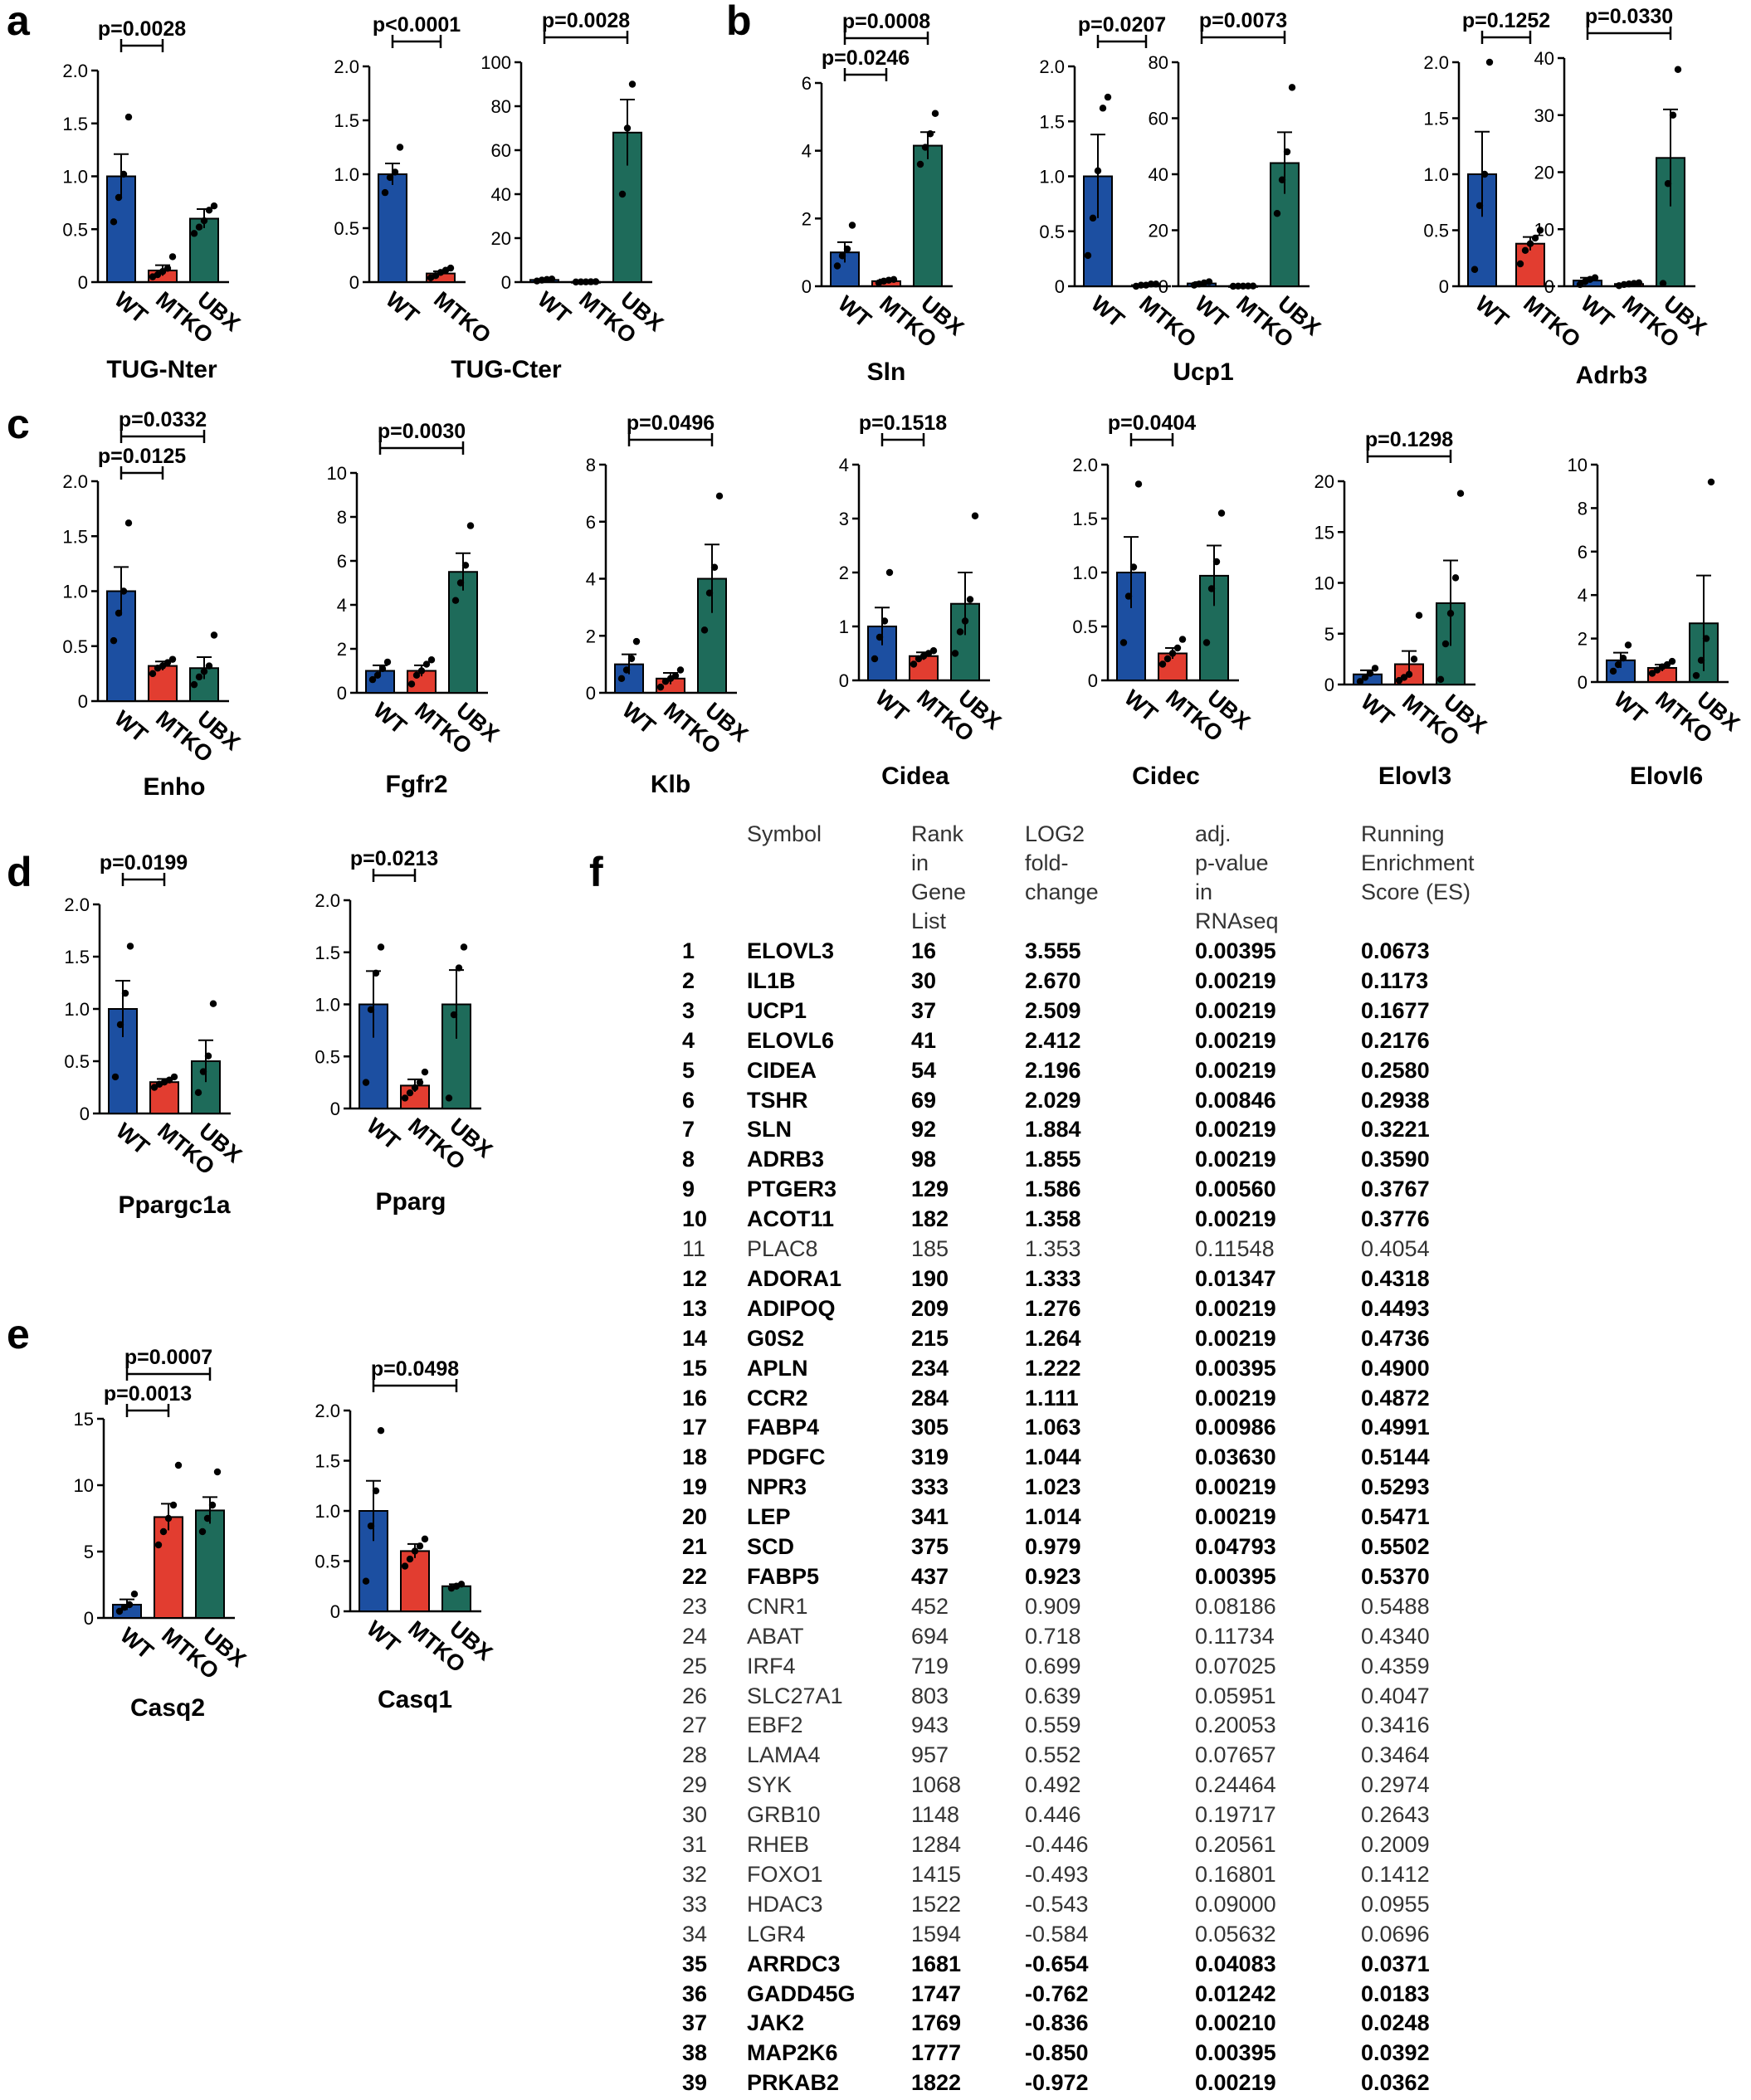  I want to click on y-tick-label: 20, so click(1158, 231).